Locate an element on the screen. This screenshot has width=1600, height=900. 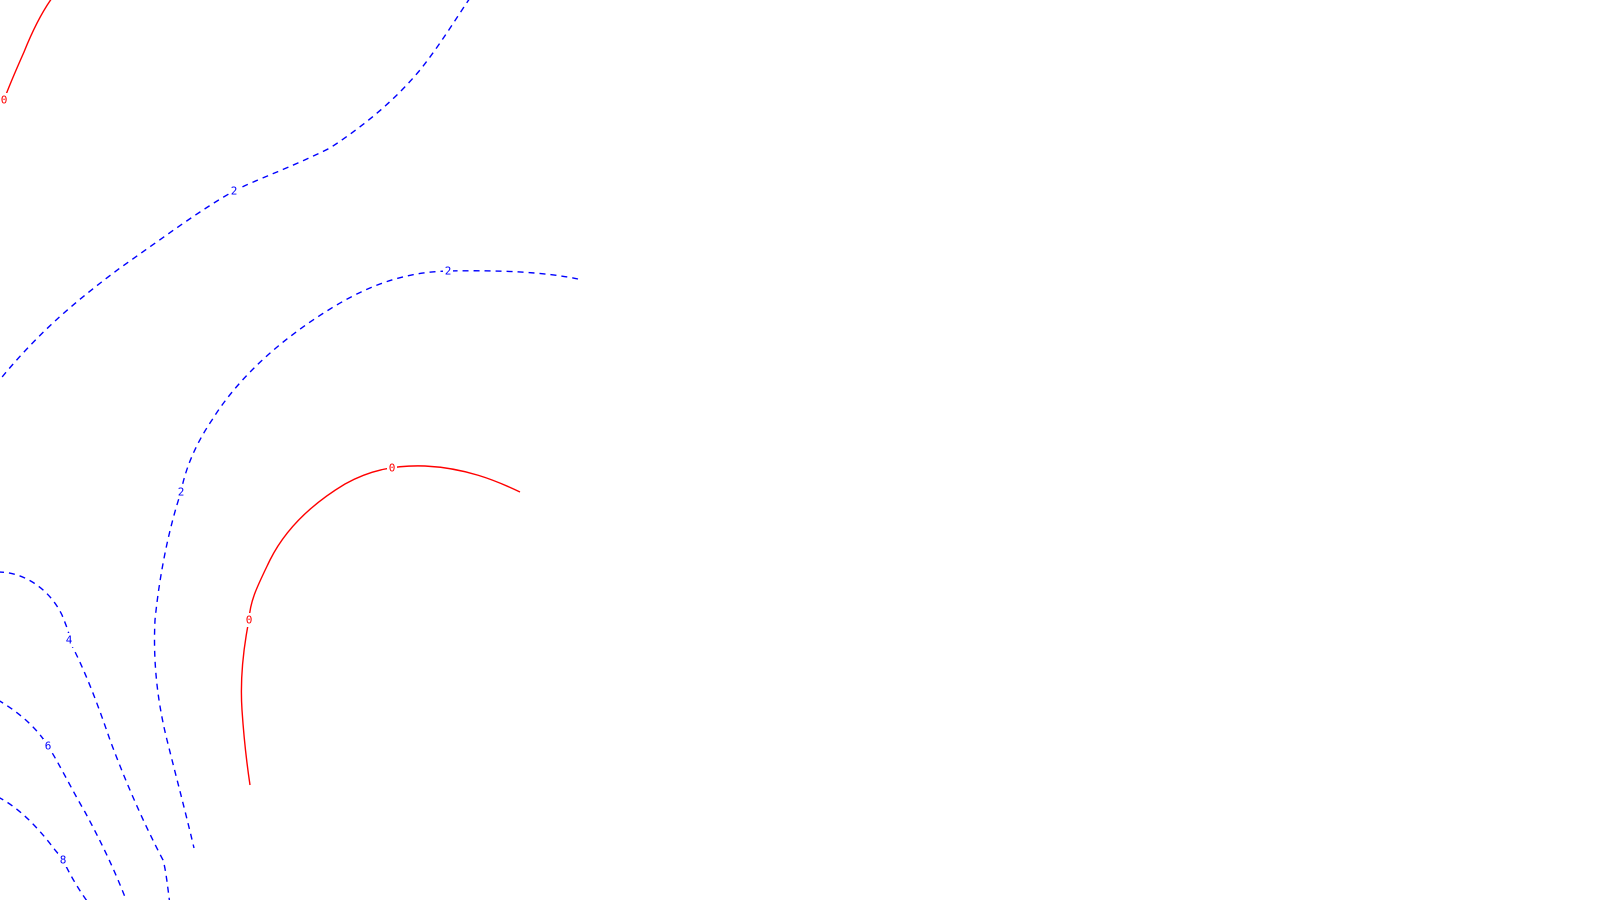
contour-label-eight-1: 8 is located at coordinates (63, 860).